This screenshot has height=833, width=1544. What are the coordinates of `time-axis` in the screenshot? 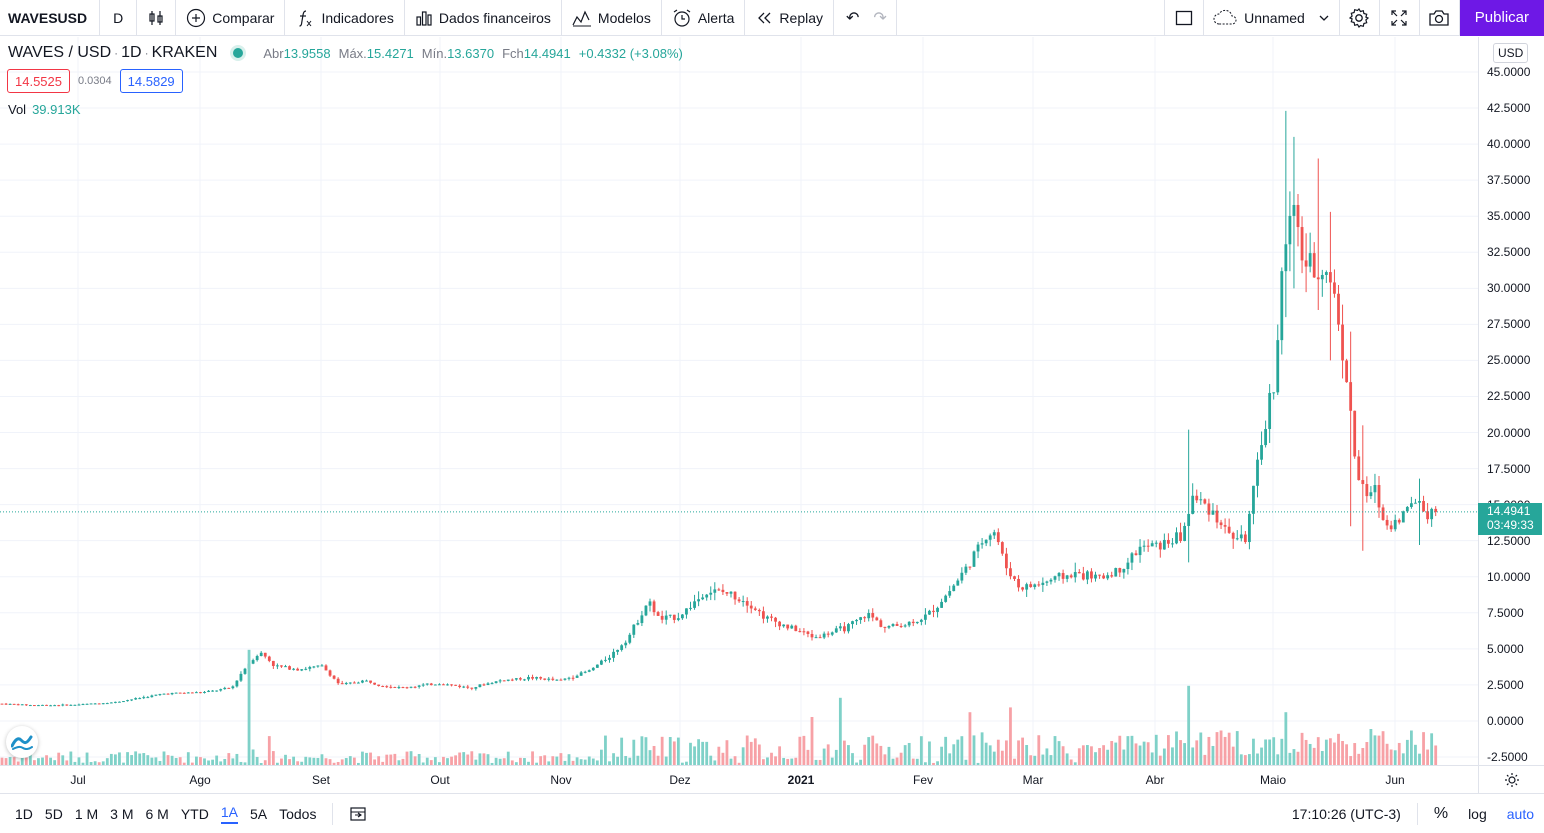 It's located at (739, 779).